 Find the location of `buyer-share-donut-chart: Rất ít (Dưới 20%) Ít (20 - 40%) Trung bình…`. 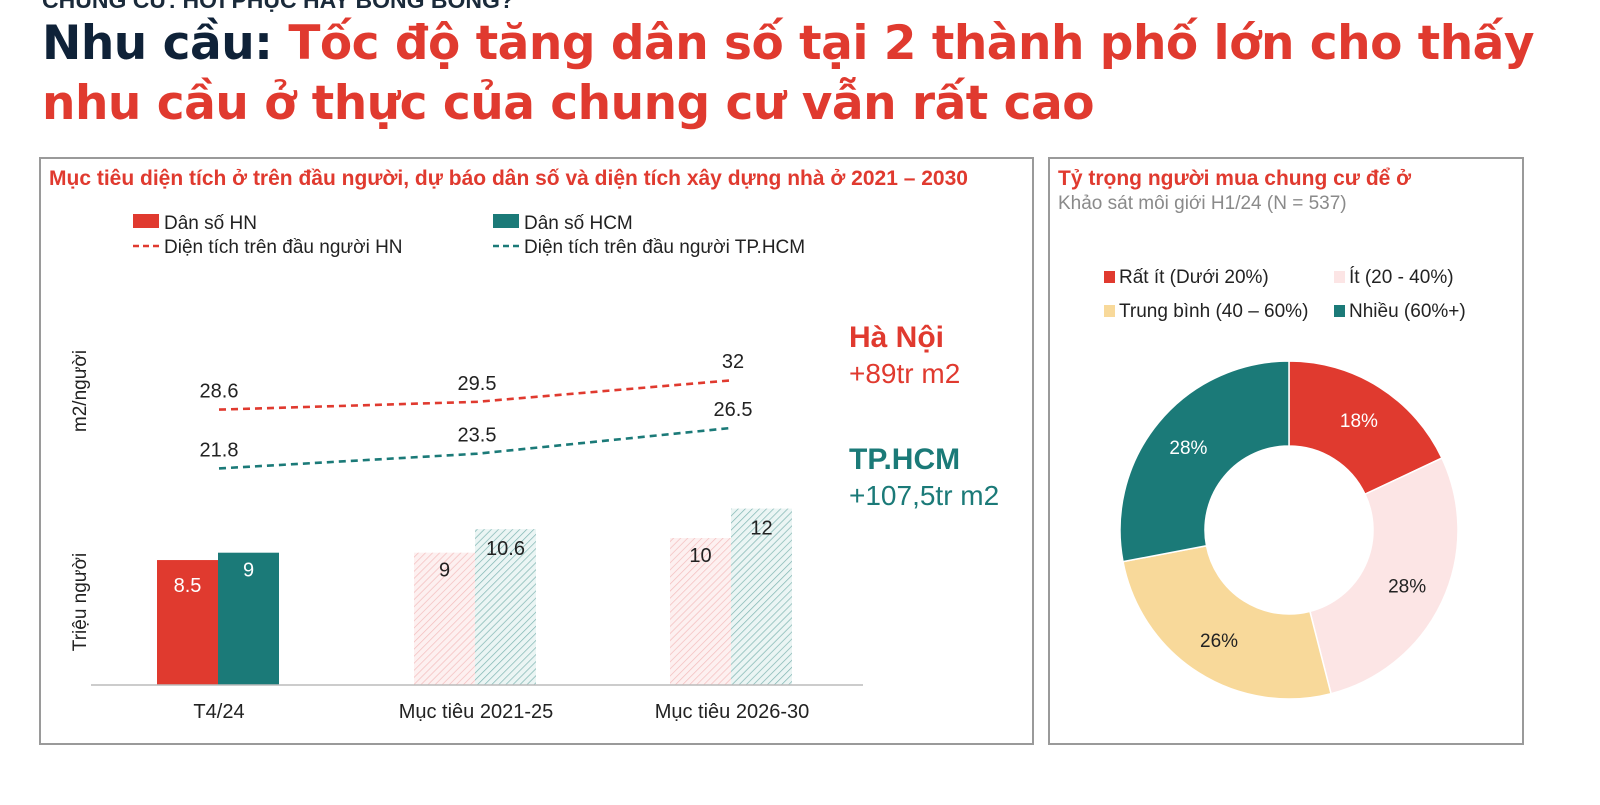

buyer-share-donut-chart: Rất ít (Dưới 20%) Ít (20 - 40%) Trung bình… is located at coordinates (1285, 483).